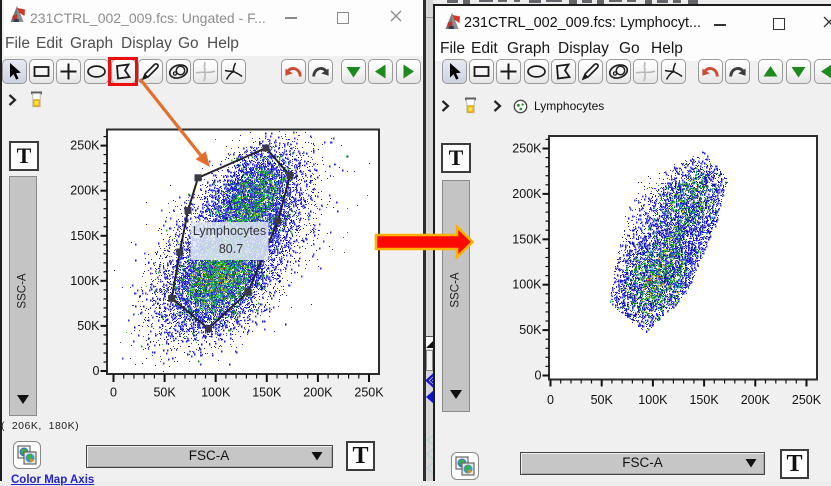  What do you see at coordinates (229, 231) in the screenshot?
I see `svg-text: Lymphocytes` at bounding box center [229, 231].